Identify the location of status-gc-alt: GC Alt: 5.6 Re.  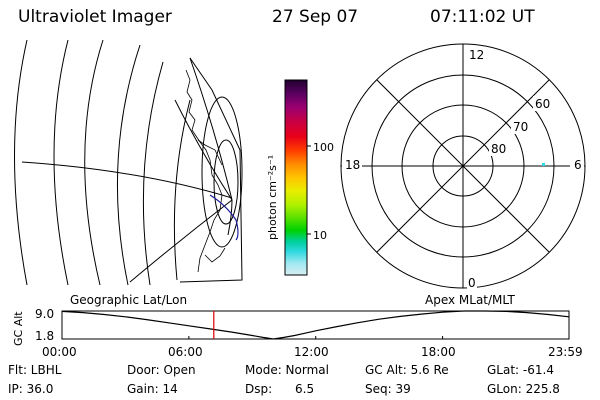
(407, 370).